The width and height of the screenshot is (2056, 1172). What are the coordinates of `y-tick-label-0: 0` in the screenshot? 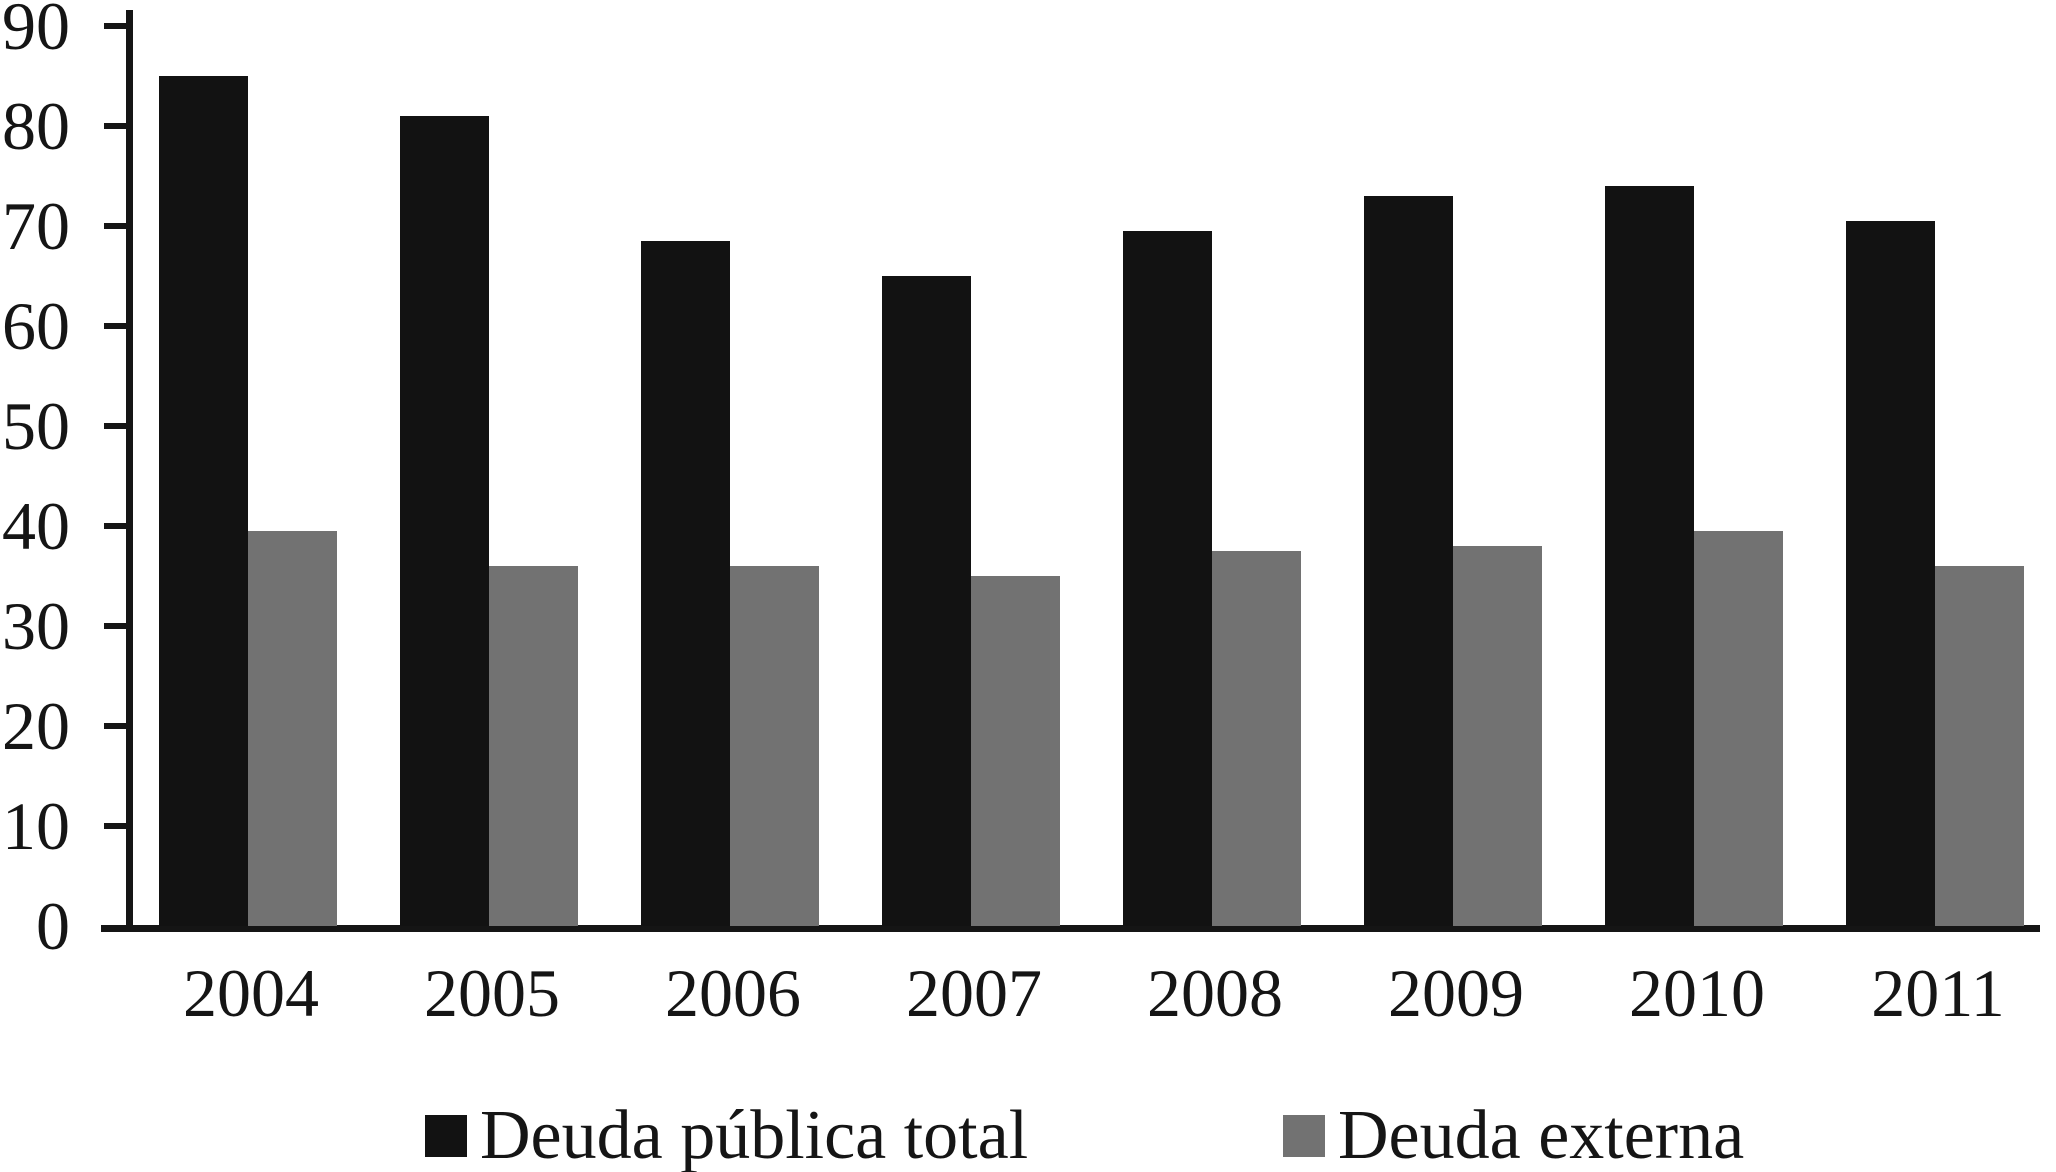 It's located at (53, 926).